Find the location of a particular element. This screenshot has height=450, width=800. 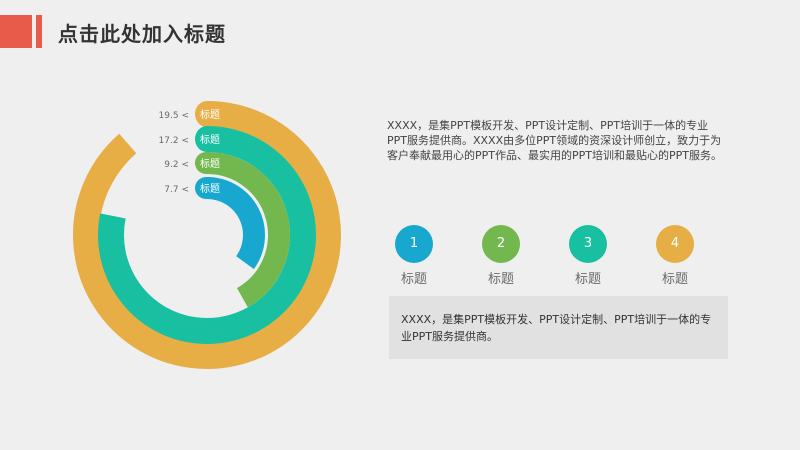

value-label-1: 19.5 < is located at coordinates (174, 116).